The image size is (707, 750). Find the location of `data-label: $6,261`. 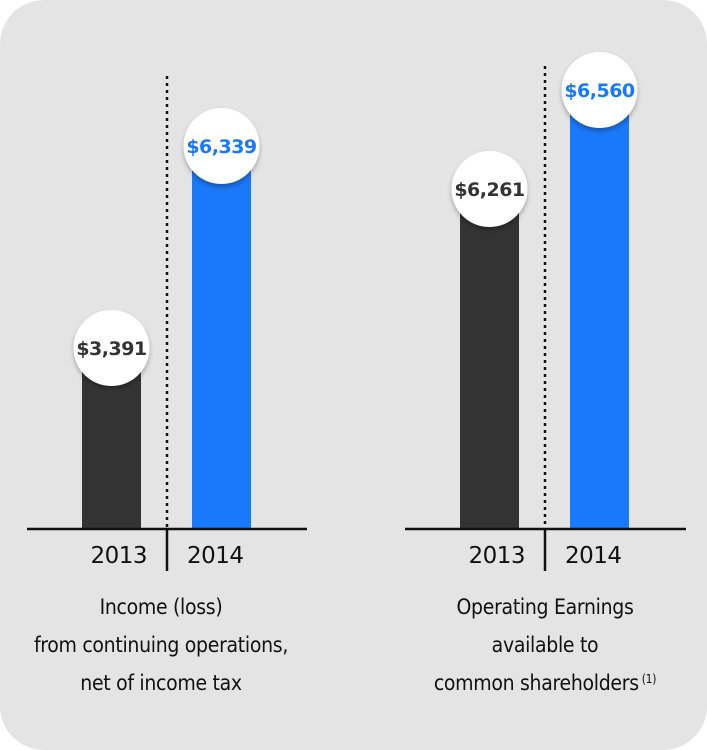

data-label: $6,261 is located at coordinates (489, 190).